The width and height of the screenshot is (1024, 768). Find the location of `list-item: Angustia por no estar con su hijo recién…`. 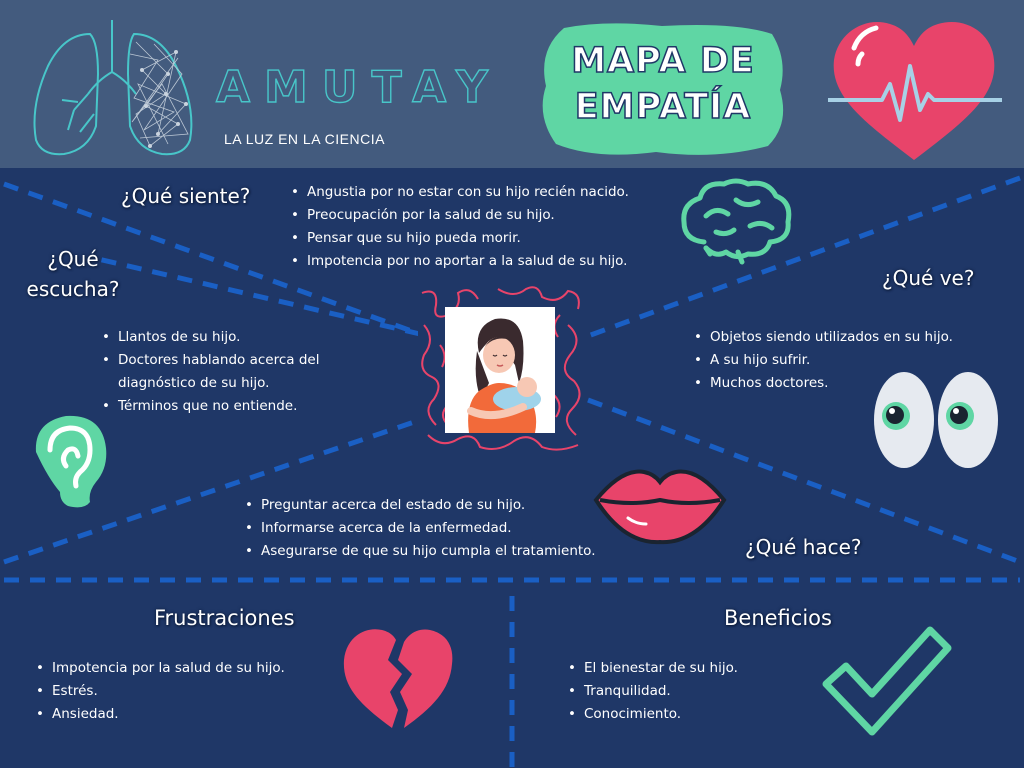

list-item: Angustia por no estar con su hijo recién… is located at coordinates (481, 192).